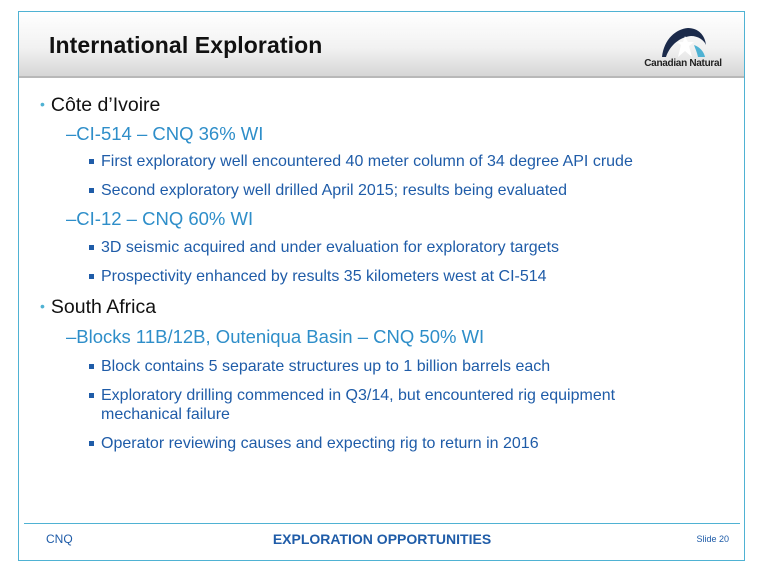 This screenshot has height=571, width=765. I want to click on maple-leaf-logo-icon, so click(684, 42).